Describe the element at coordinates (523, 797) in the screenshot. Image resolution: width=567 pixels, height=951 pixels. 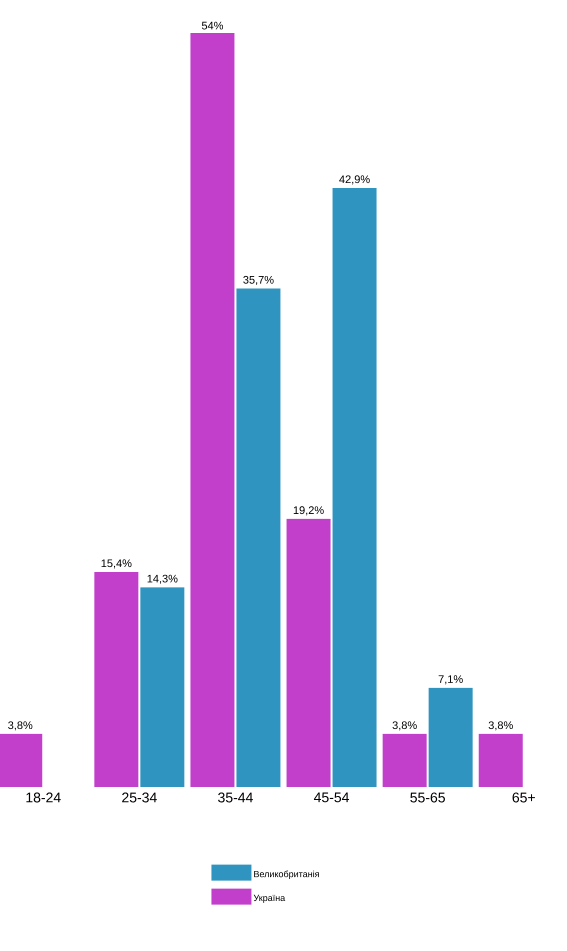
I see `x-tick-label: 65+` at that location.